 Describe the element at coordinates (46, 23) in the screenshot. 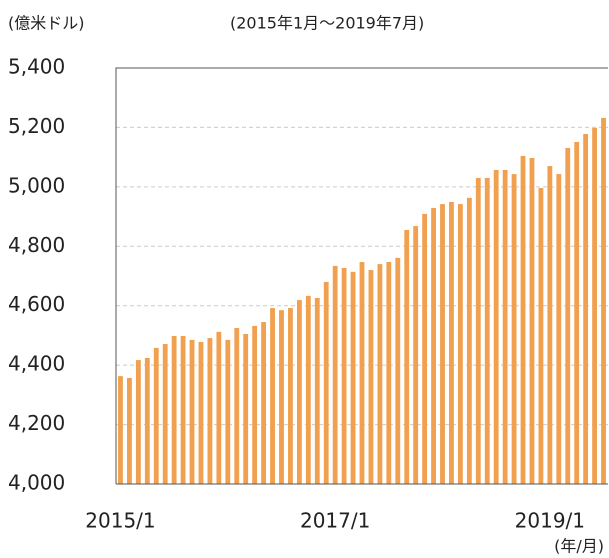

I see `y-axis-label: (億米ドル)` at that location.